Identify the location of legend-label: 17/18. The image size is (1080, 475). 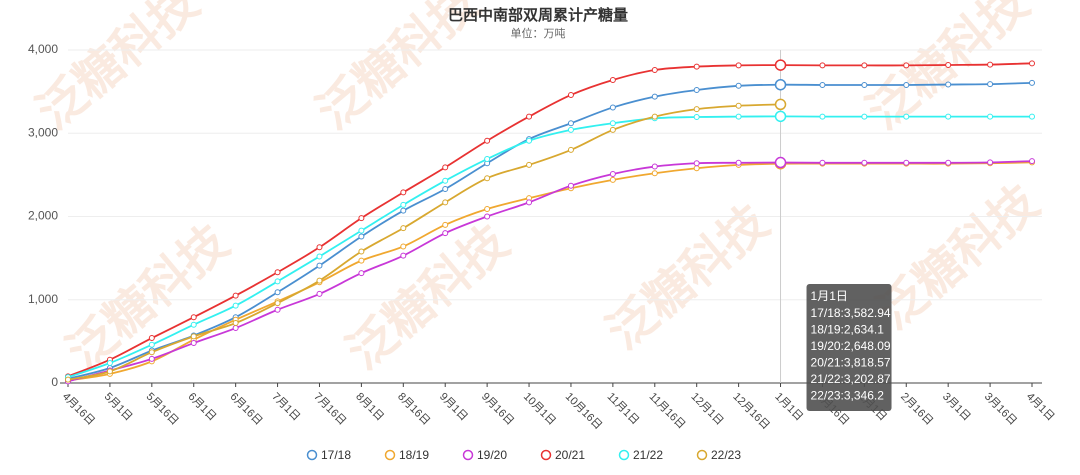
(336, 455).